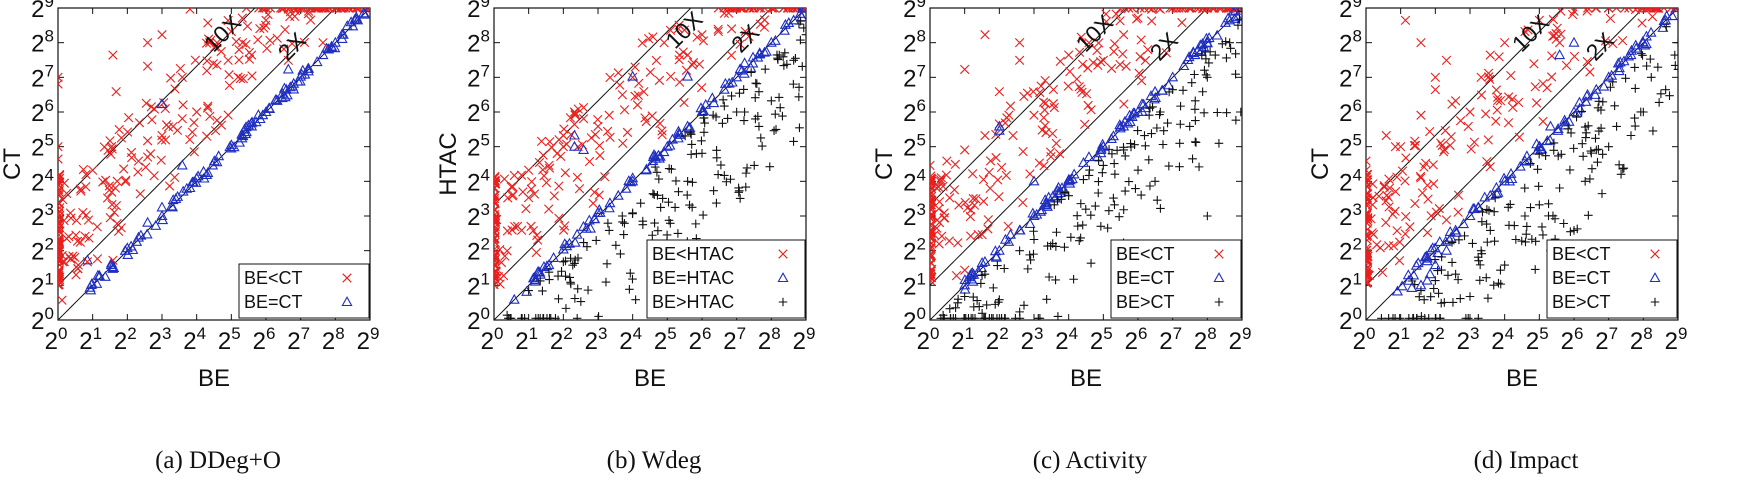 This screenshot has width=1743, height=480. What do you see at coordinates (921, 5) in the screenshot?
I see `y-tick-exp: 9` at bounding box center [921, 5].